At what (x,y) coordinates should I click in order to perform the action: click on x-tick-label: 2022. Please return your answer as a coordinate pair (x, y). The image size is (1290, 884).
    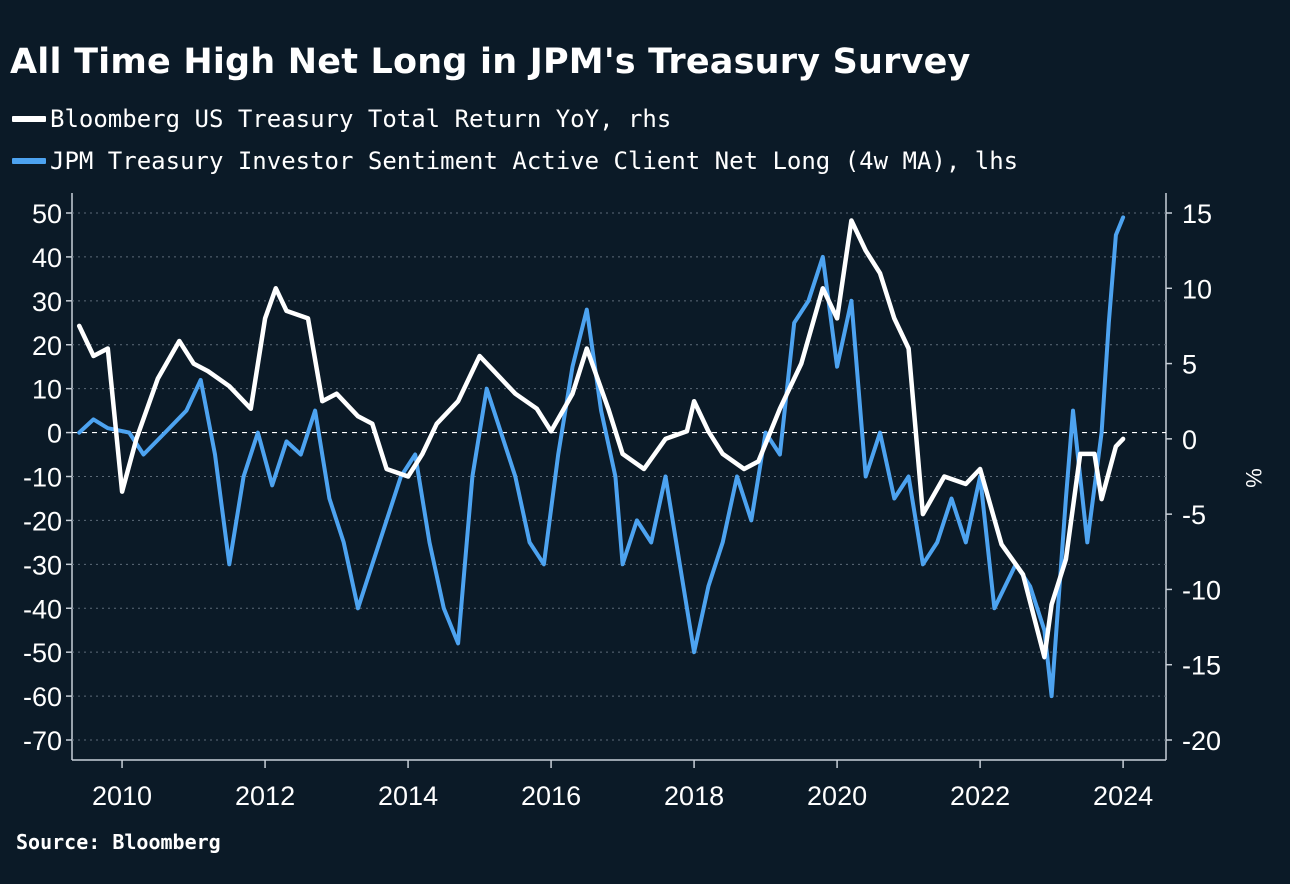
    Looking at the image, I should click on (980, 796).